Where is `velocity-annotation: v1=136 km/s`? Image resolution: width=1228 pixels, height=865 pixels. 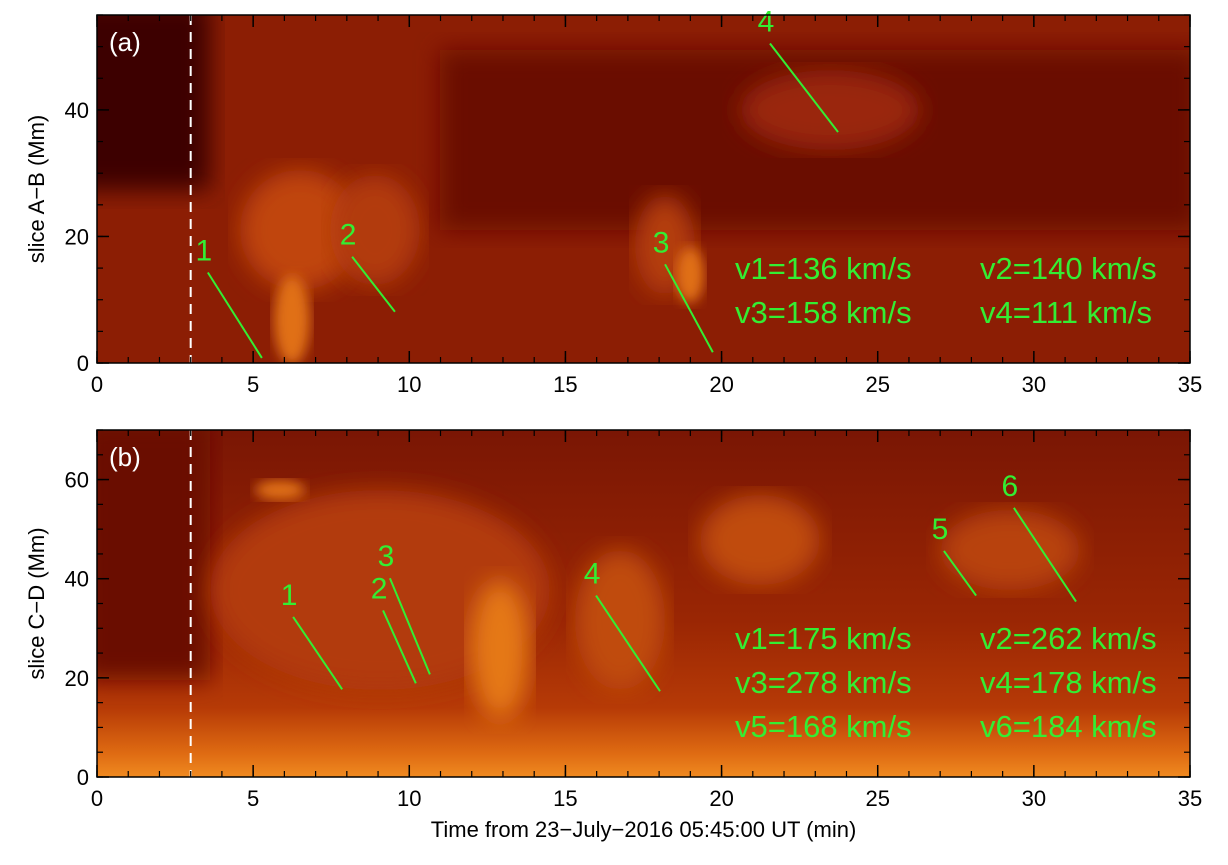
velocity-annotation: v1=136 km/s is located at coordinates (823, 268).